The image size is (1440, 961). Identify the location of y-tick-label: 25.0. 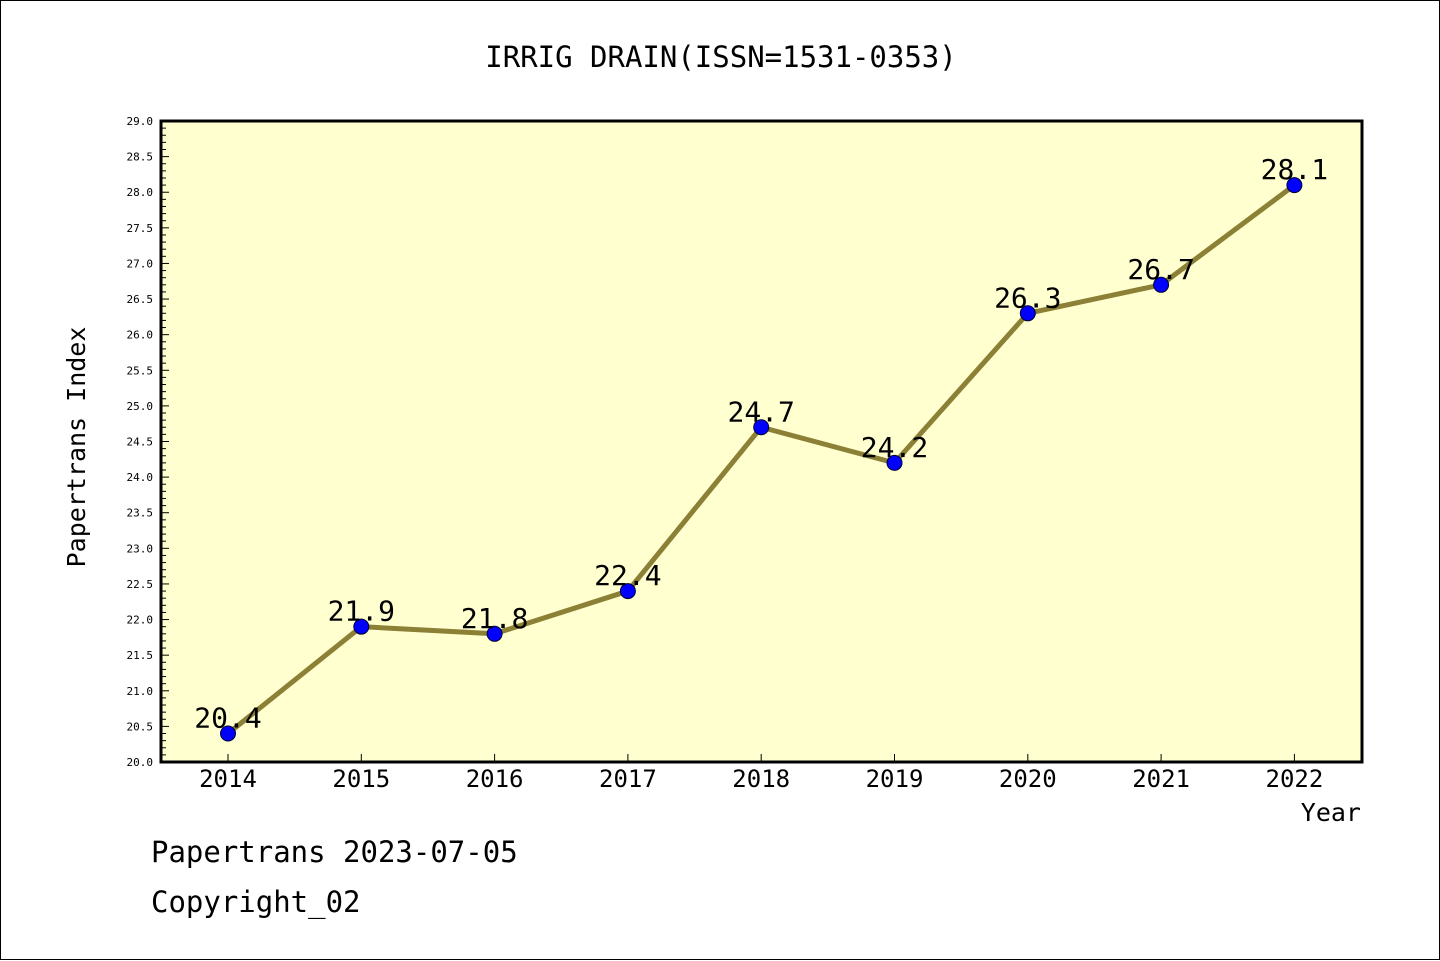
(140, 406).